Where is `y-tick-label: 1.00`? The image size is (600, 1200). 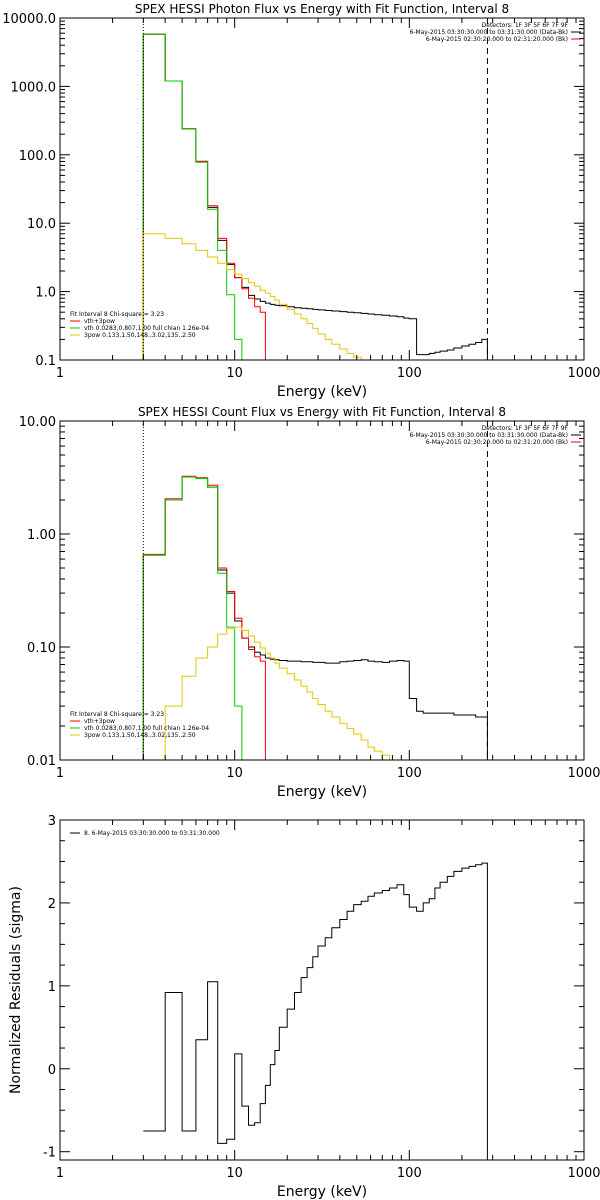
y-tick-label: 1.00 is located at coordinates (41, 535).